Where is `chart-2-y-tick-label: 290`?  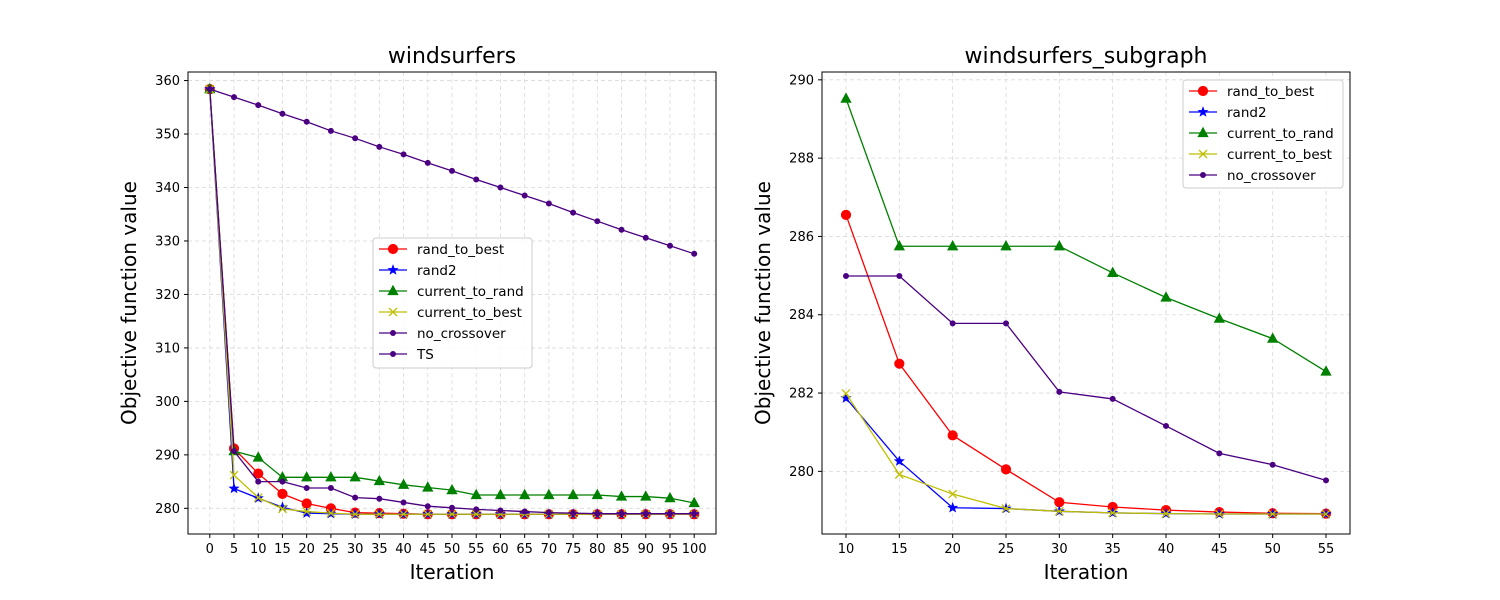
chart-2-y-tick-label: 290 is located at coordinates (801, 80).